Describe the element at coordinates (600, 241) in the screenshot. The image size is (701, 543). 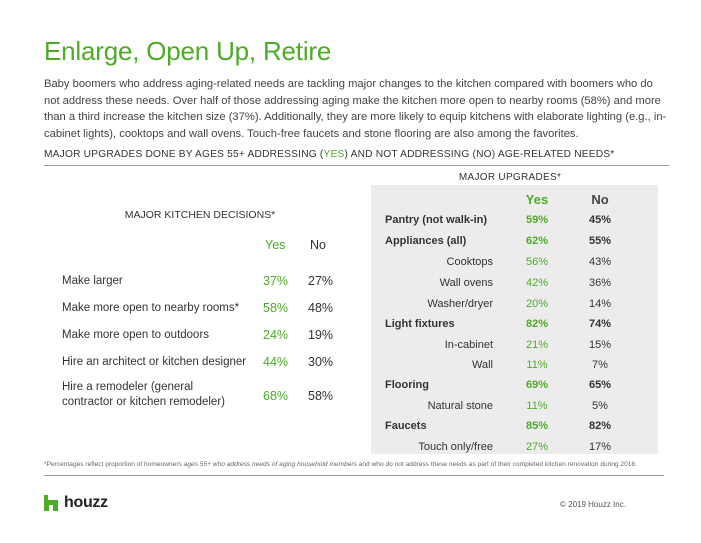
I see `upgrade-no: 55%` at that location.